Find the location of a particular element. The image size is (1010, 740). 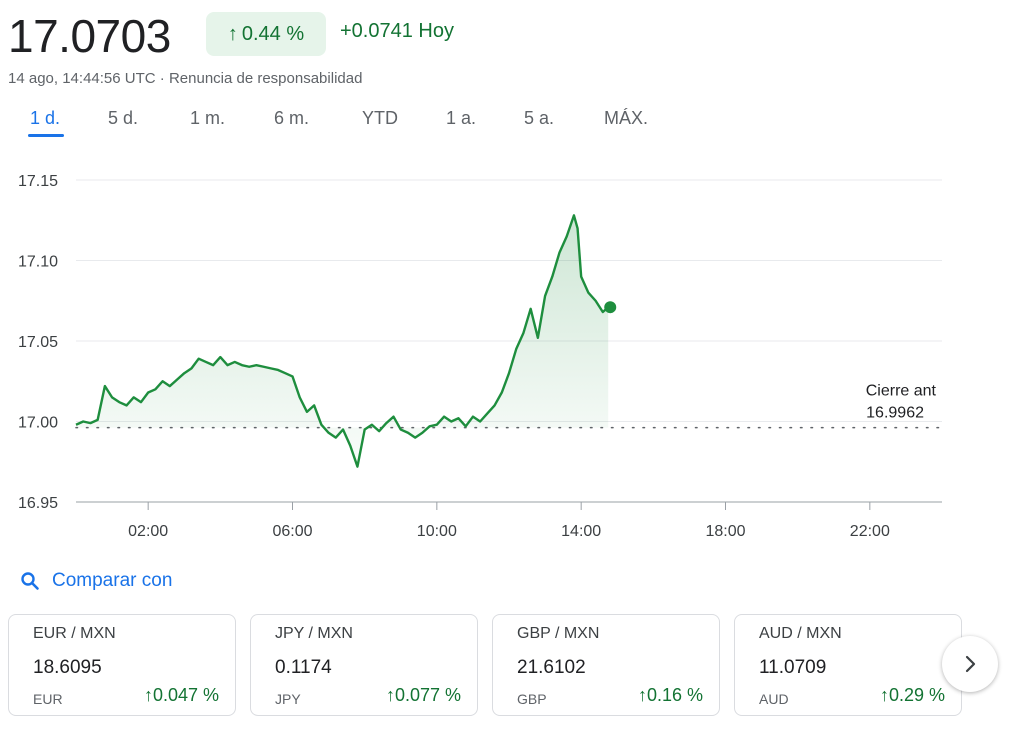

card-currency: AUD is located at coordinates (774, 699).